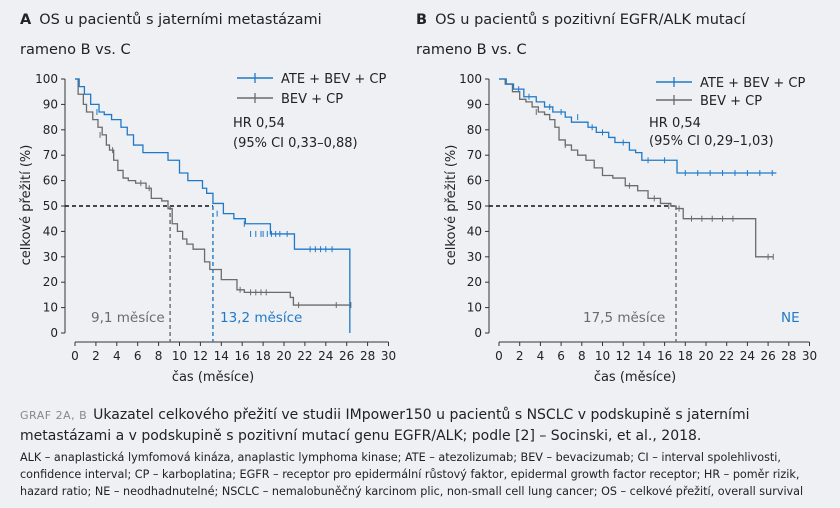 The width and height of the screenshot is (840, 508). Describe the element at coordinates (499, 356) in the screenshot. I see `chart-b-x-tick-label: 0` at that location.